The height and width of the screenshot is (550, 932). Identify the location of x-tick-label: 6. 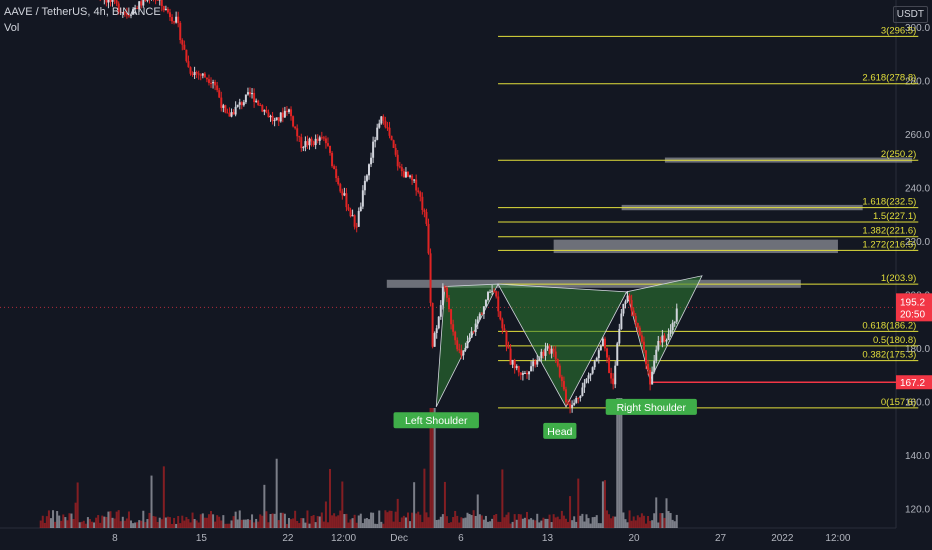
(461, 538).